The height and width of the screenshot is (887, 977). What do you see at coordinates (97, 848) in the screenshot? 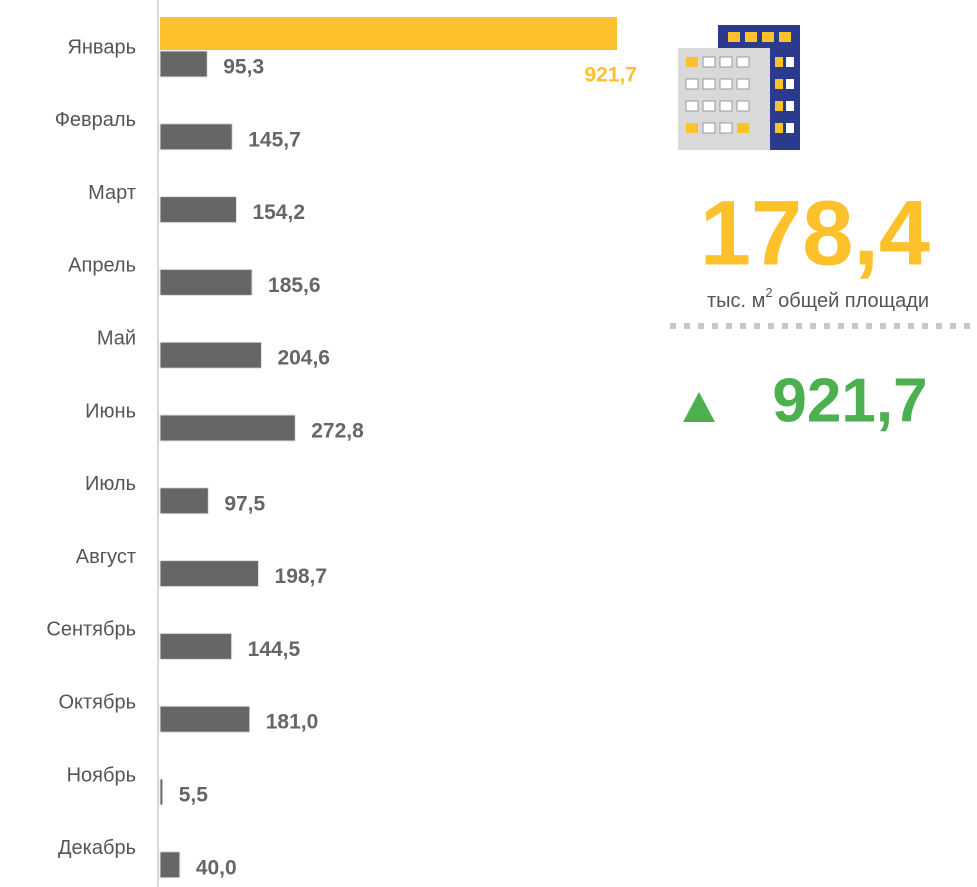
I see `category-label: Декабрь` at bounding box center [97, 848].